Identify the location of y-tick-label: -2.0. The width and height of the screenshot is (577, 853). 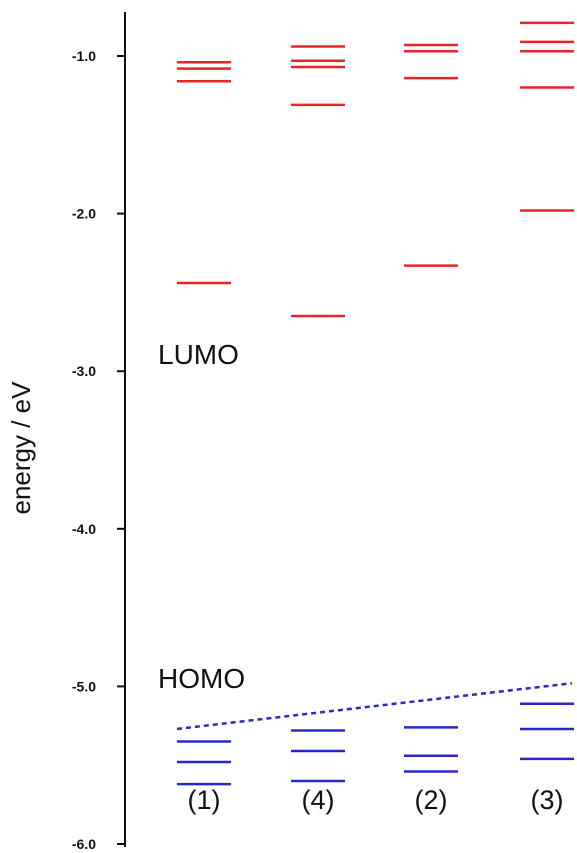
(84, 214).